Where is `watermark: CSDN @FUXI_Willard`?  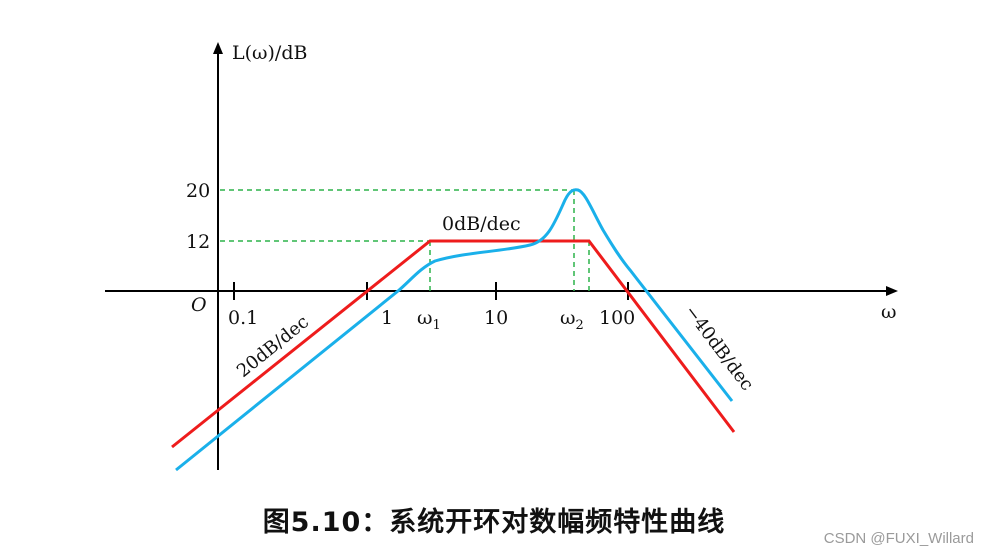
watermark: CSDN @FUXI_Willard is located at coordinates (898, 538).